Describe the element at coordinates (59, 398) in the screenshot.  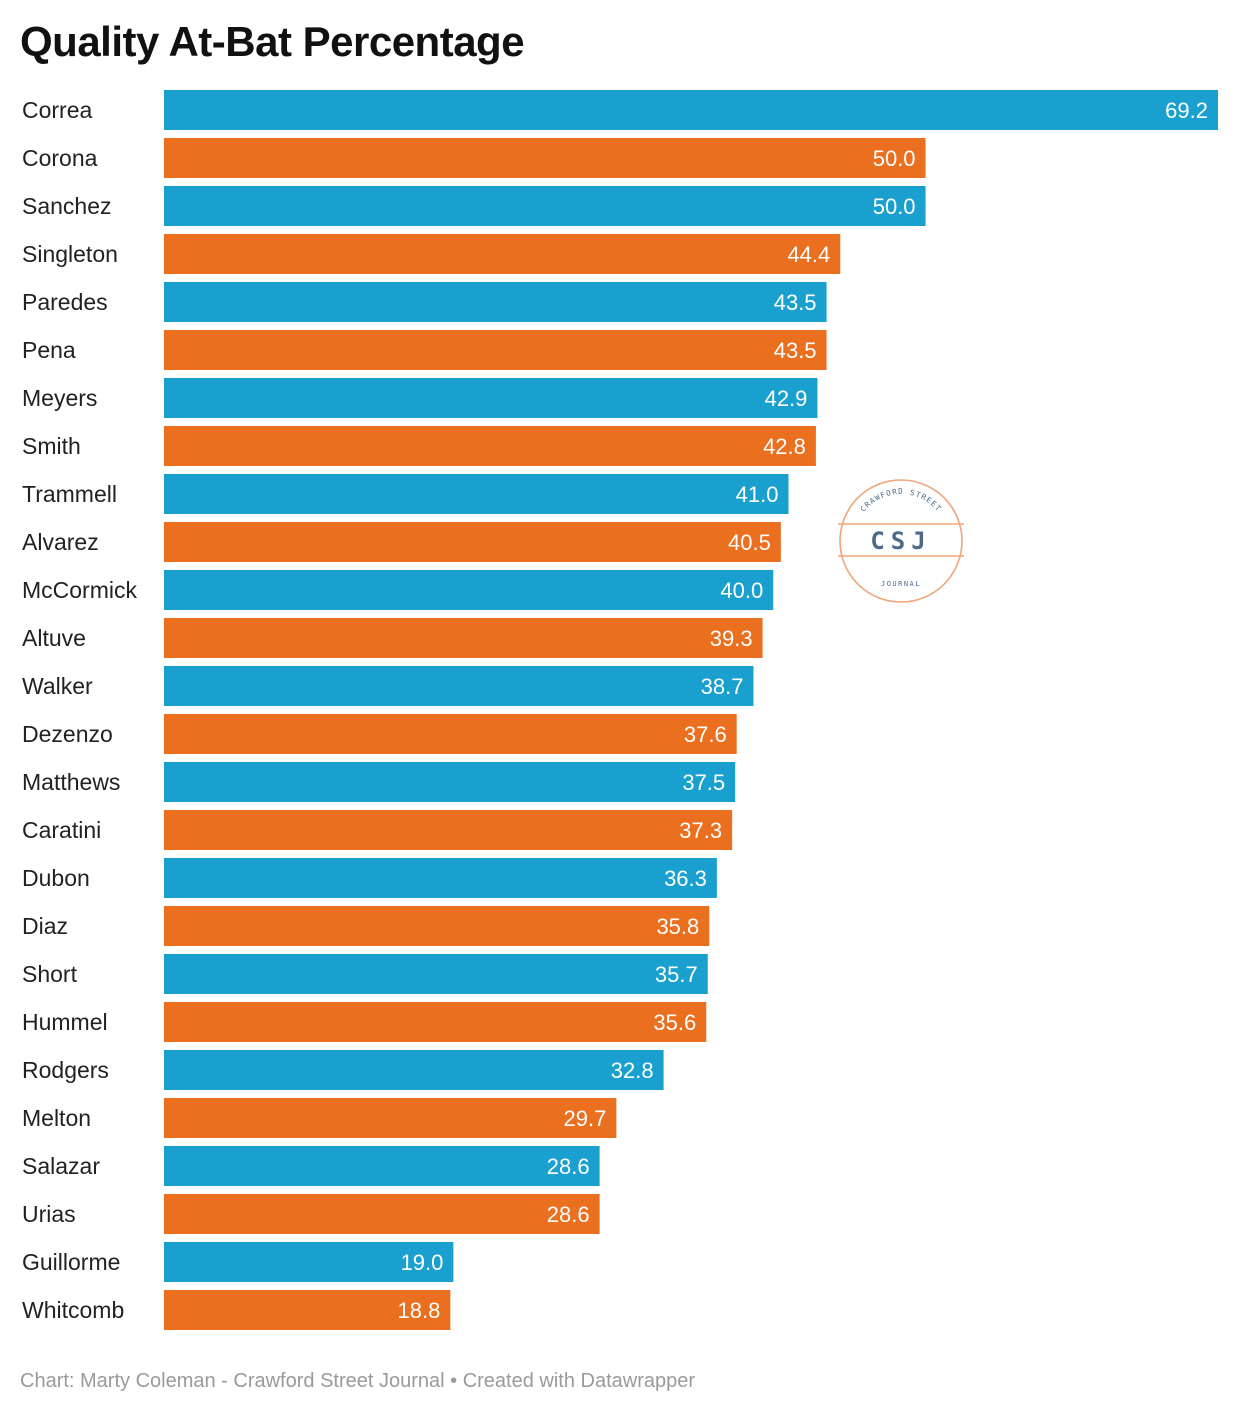
I see `category-label: Meyers` at that location.